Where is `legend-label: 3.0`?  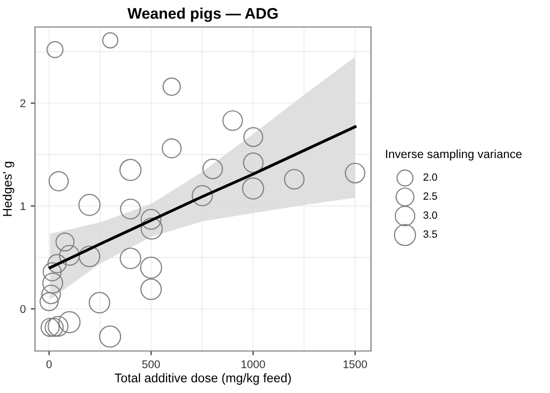
legend-label: 3.0 is located at coordinates (430, 215).